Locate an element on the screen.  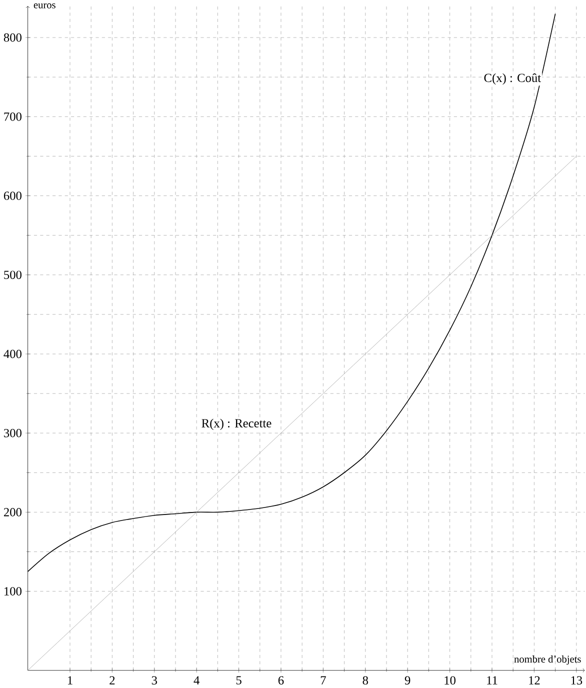
x-tick-label: 10 is located at coordinates (450, 680).